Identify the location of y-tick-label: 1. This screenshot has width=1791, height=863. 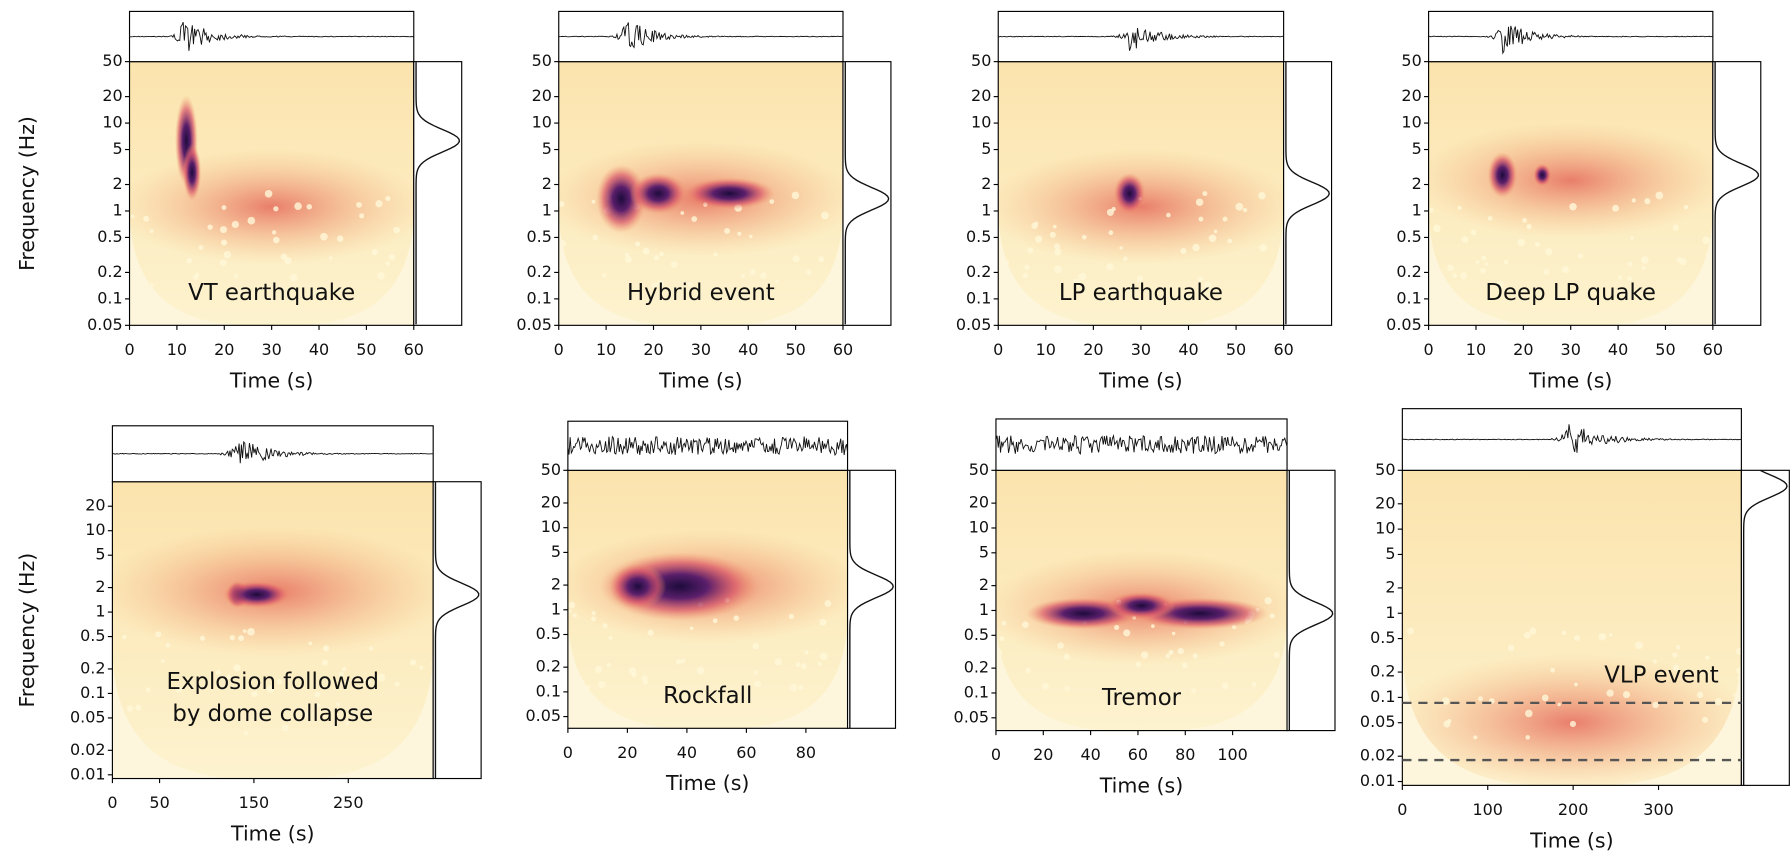
(100, 611).